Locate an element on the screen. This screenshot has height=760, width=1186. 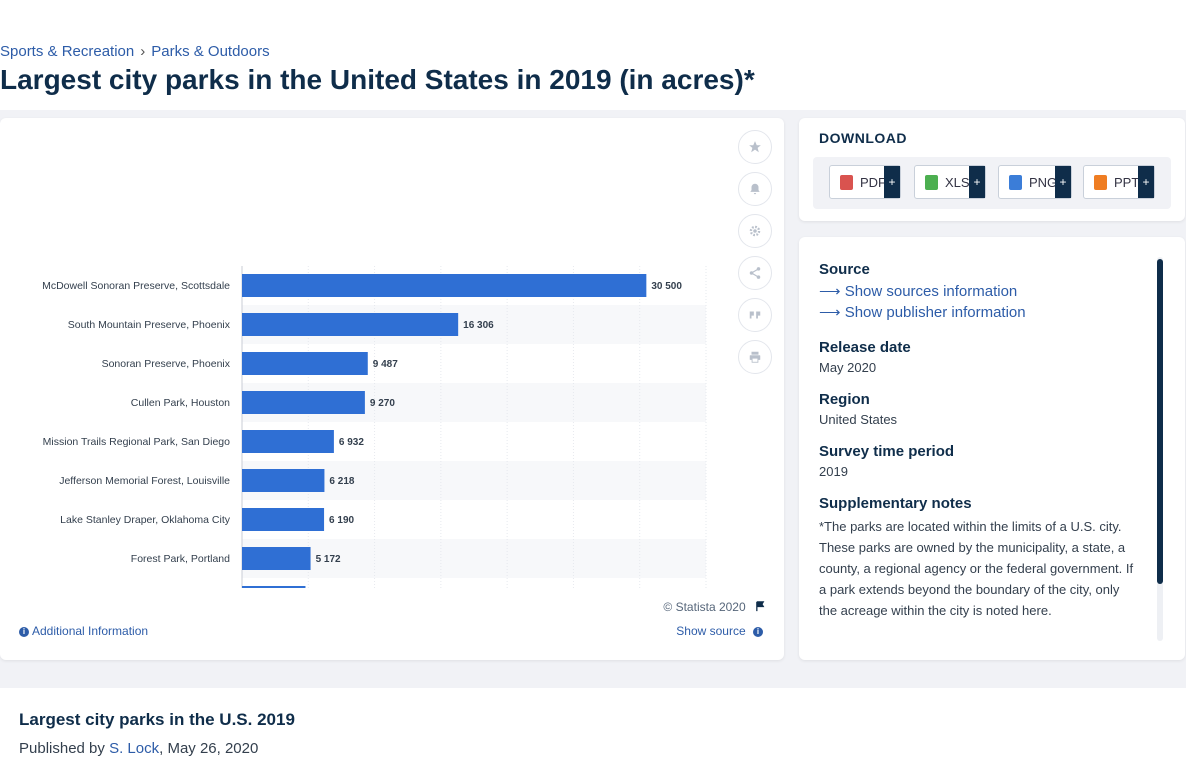
flag-icon is located at coordinates (760, 606).